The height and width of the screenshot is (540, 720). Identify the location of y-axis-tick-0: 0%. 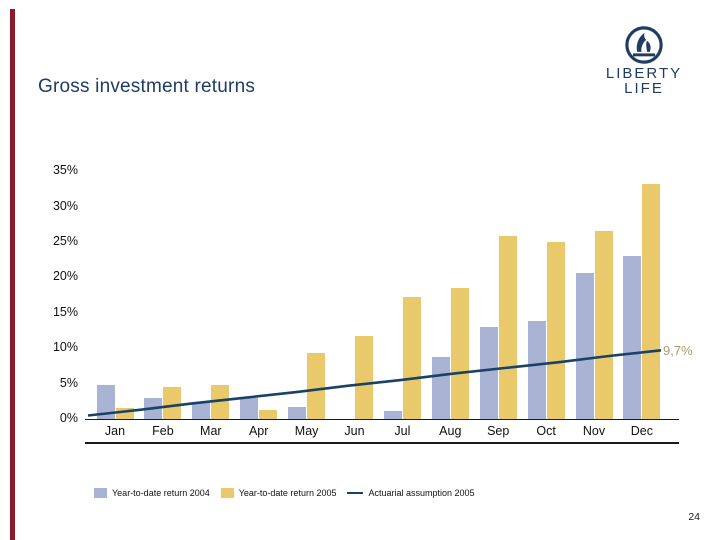
(68, 418).